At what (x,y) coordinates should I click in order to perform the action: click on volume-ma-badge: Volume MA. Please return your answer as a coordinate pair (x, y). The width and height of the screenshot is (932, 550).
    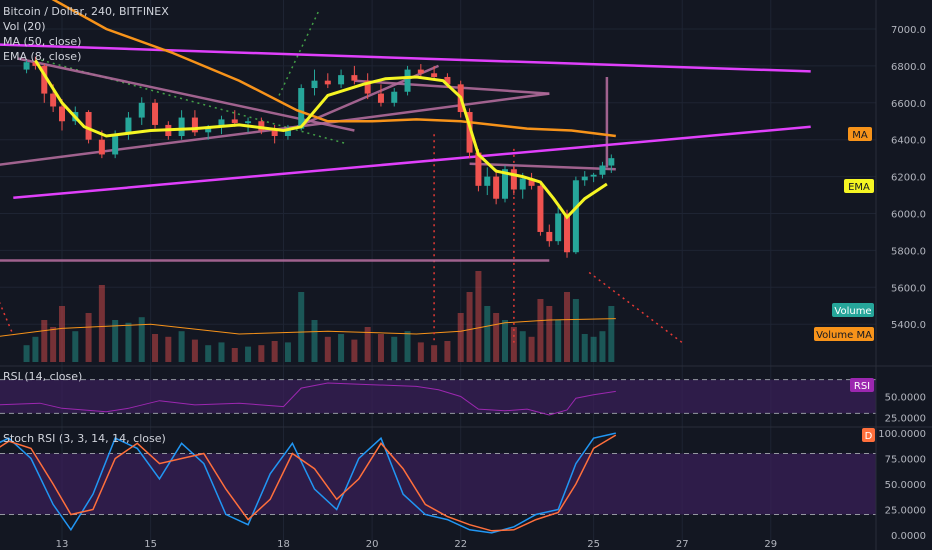
    Looking at the image, I should click on (844, 334).